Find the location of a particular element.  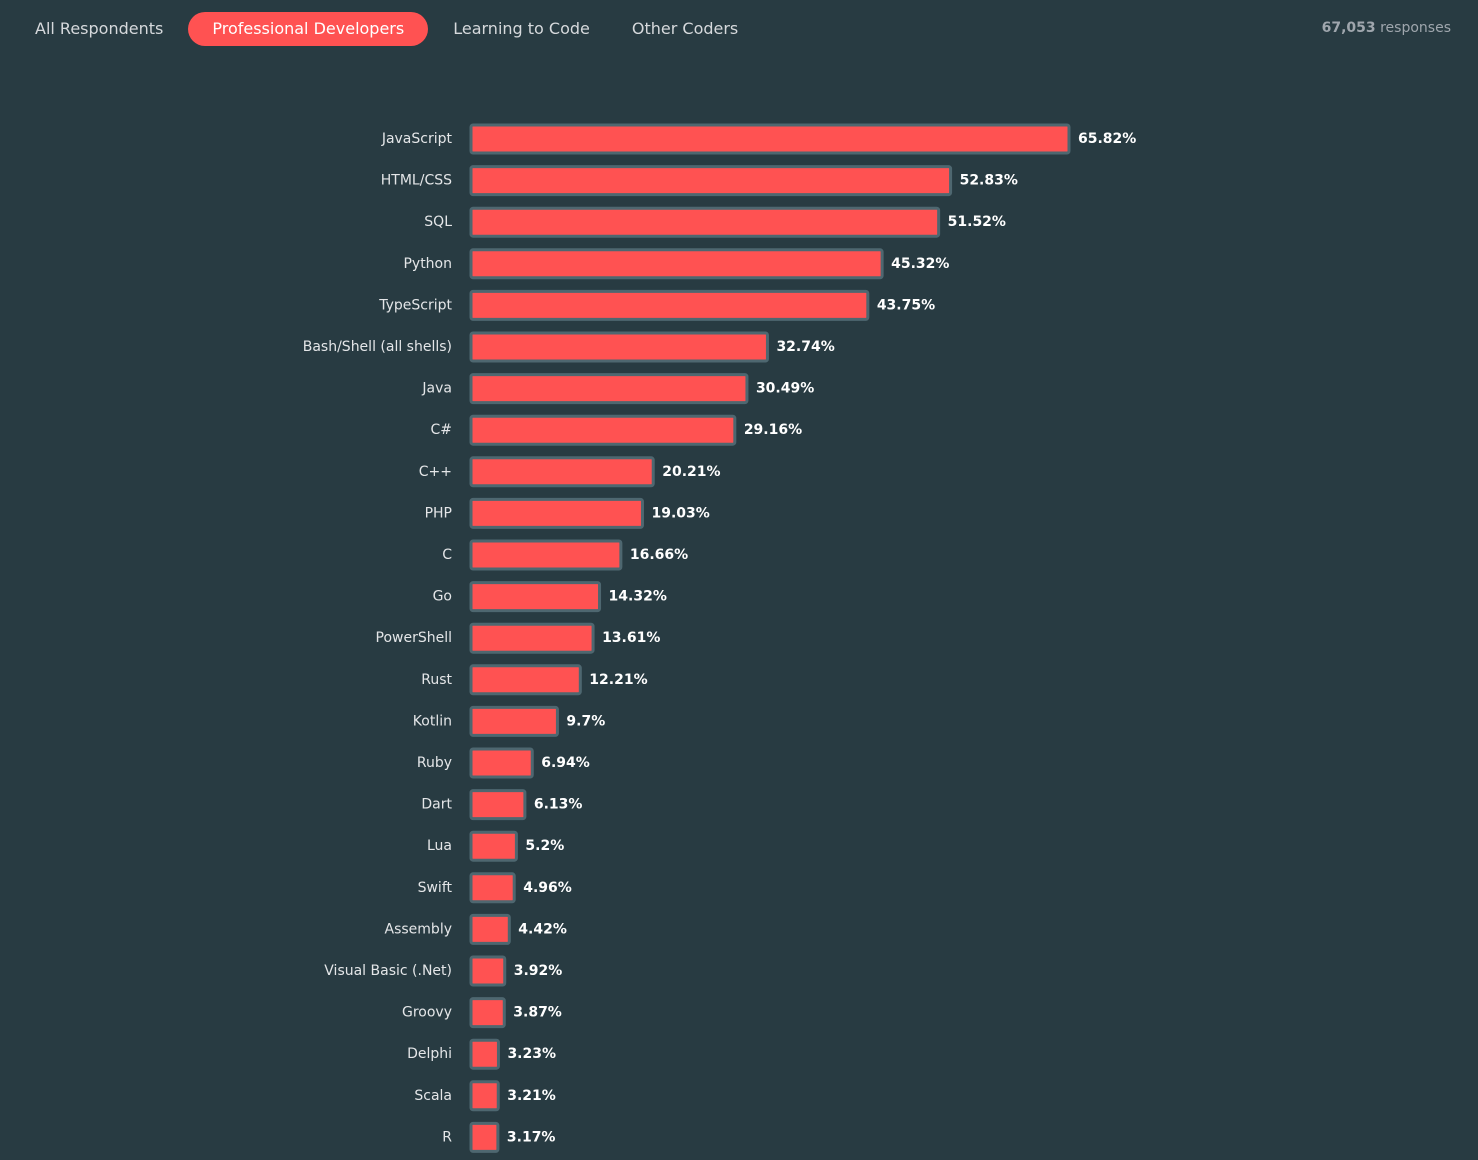

category-label: Groovy is located at coordinates (427, 1013).